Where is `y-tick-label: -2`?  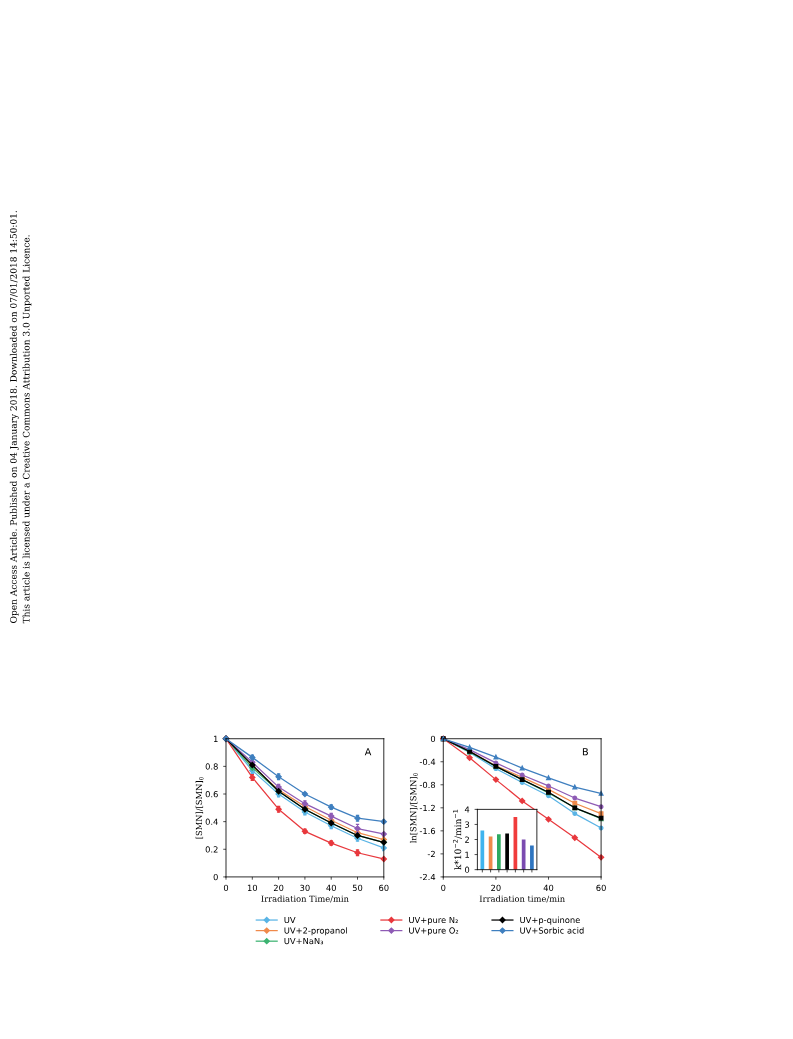
y-tick-label: -2 is located at coordinates (431, 854).